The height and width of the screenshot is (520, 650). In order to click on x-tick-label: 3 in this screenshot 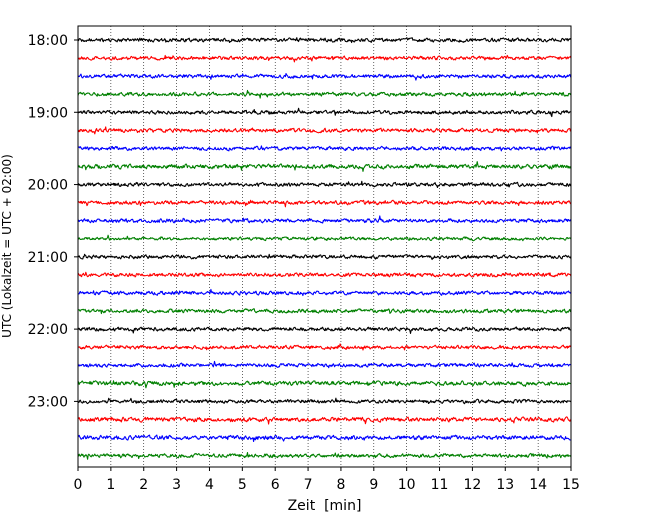, I will do `click(176, 485)`.